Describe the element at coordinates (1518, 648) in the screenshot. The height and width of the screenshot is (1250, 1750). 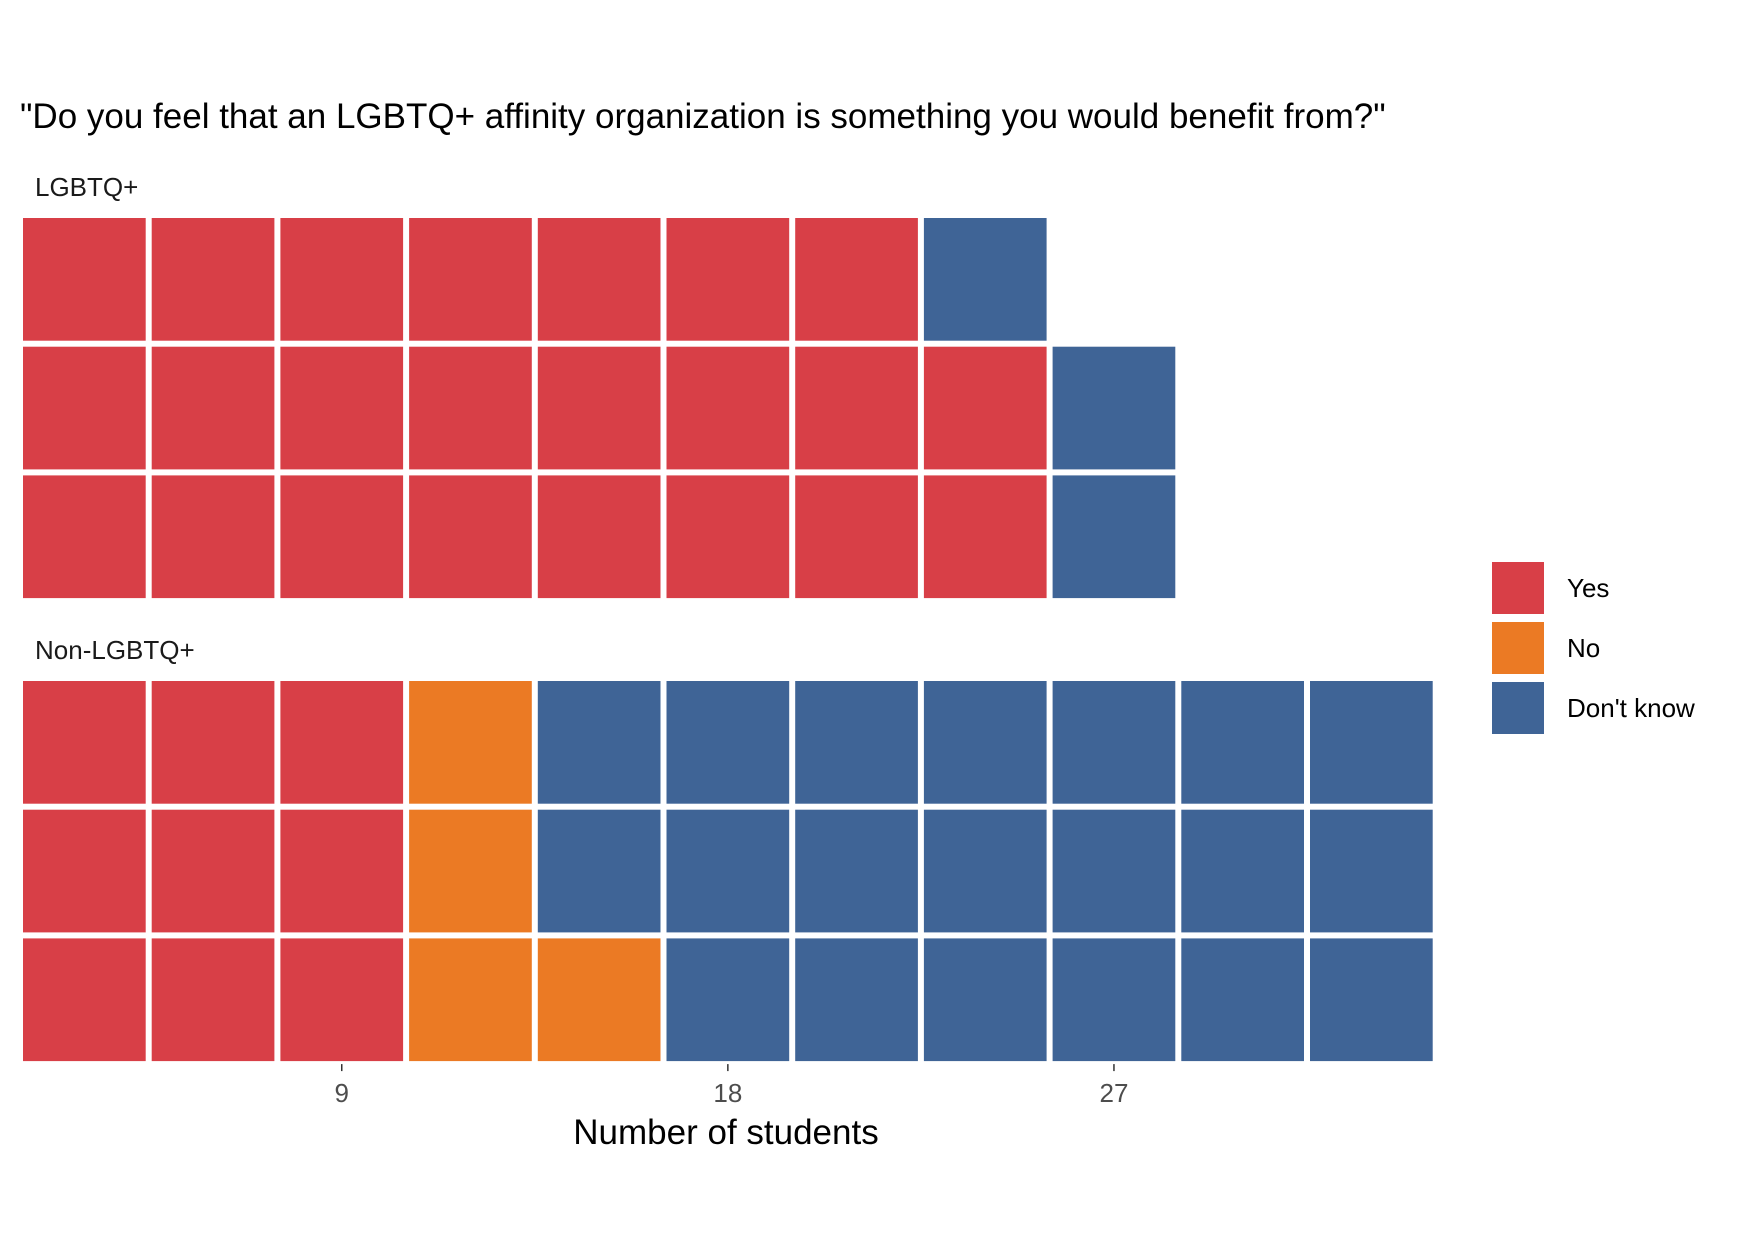
I see `legend-swatch-no` at that location.